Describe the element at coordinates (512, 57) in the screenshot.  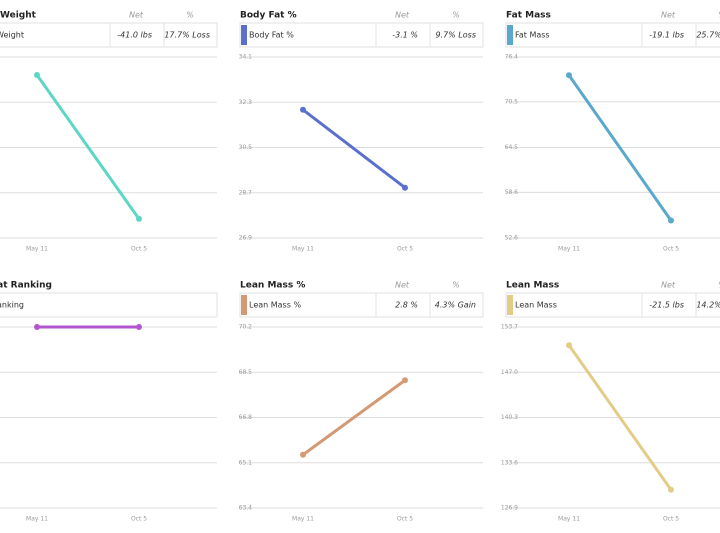
I see `y-tick-label: 76.4` at that location.